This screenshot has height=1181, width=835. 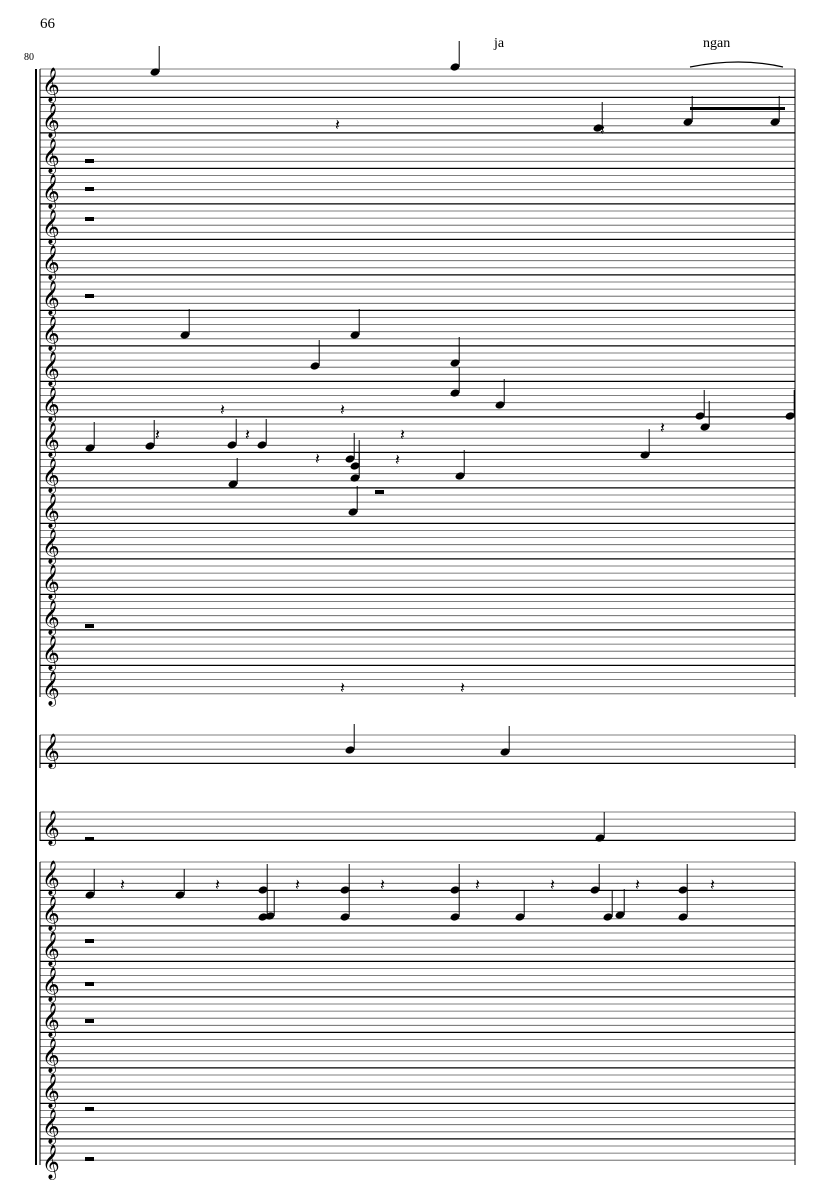 I want to click on tie, so click(x=736, y=64).